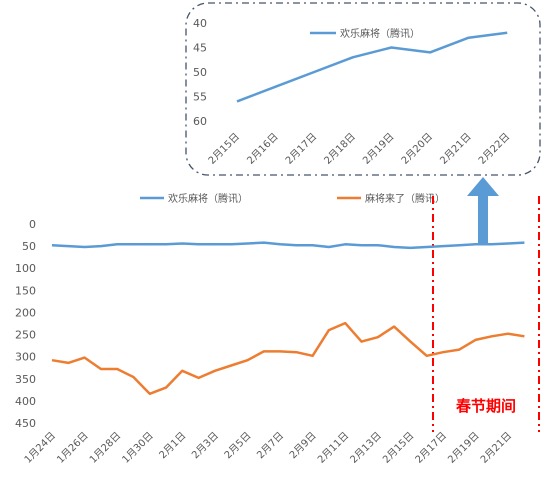 The image size is (554, 482). Describe the element at coordinates (333, 448) in the screenshot. I see `x-tick-label-9: 2月11日` at that location.